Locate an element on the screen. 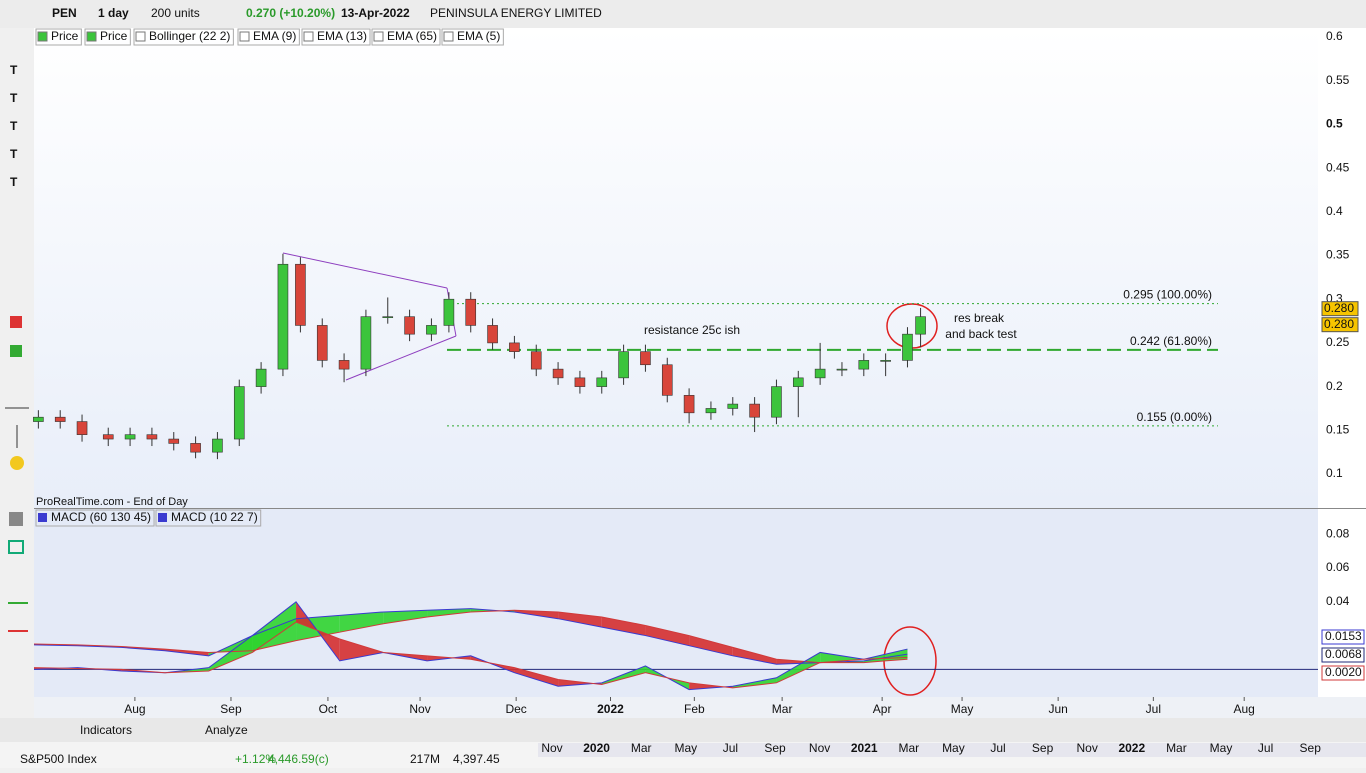  timeline-label: Jul is located at coordinates (730, 748).